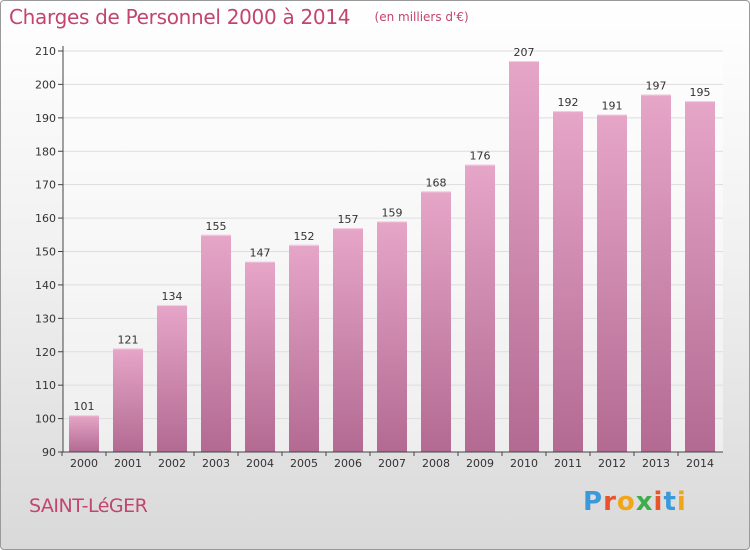  What do you see at coordinates (49, 452) in the screenshot?
I see `y-tick-label-90: 90` at bounding box center [49, 452].